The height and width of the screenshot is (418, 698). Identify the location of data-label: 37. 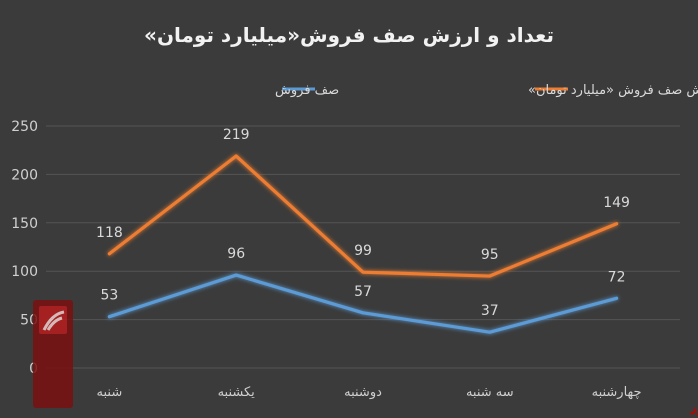
(490, 311).